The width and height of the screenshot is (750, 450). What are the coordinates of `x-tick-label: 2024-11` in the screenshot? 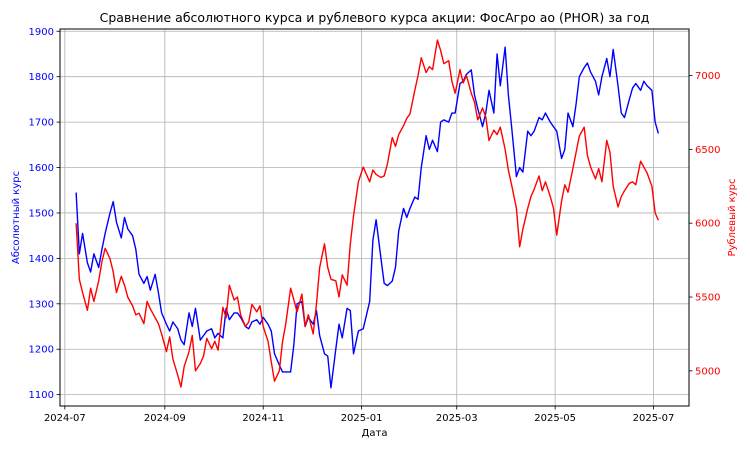 It's located at (263, 418).